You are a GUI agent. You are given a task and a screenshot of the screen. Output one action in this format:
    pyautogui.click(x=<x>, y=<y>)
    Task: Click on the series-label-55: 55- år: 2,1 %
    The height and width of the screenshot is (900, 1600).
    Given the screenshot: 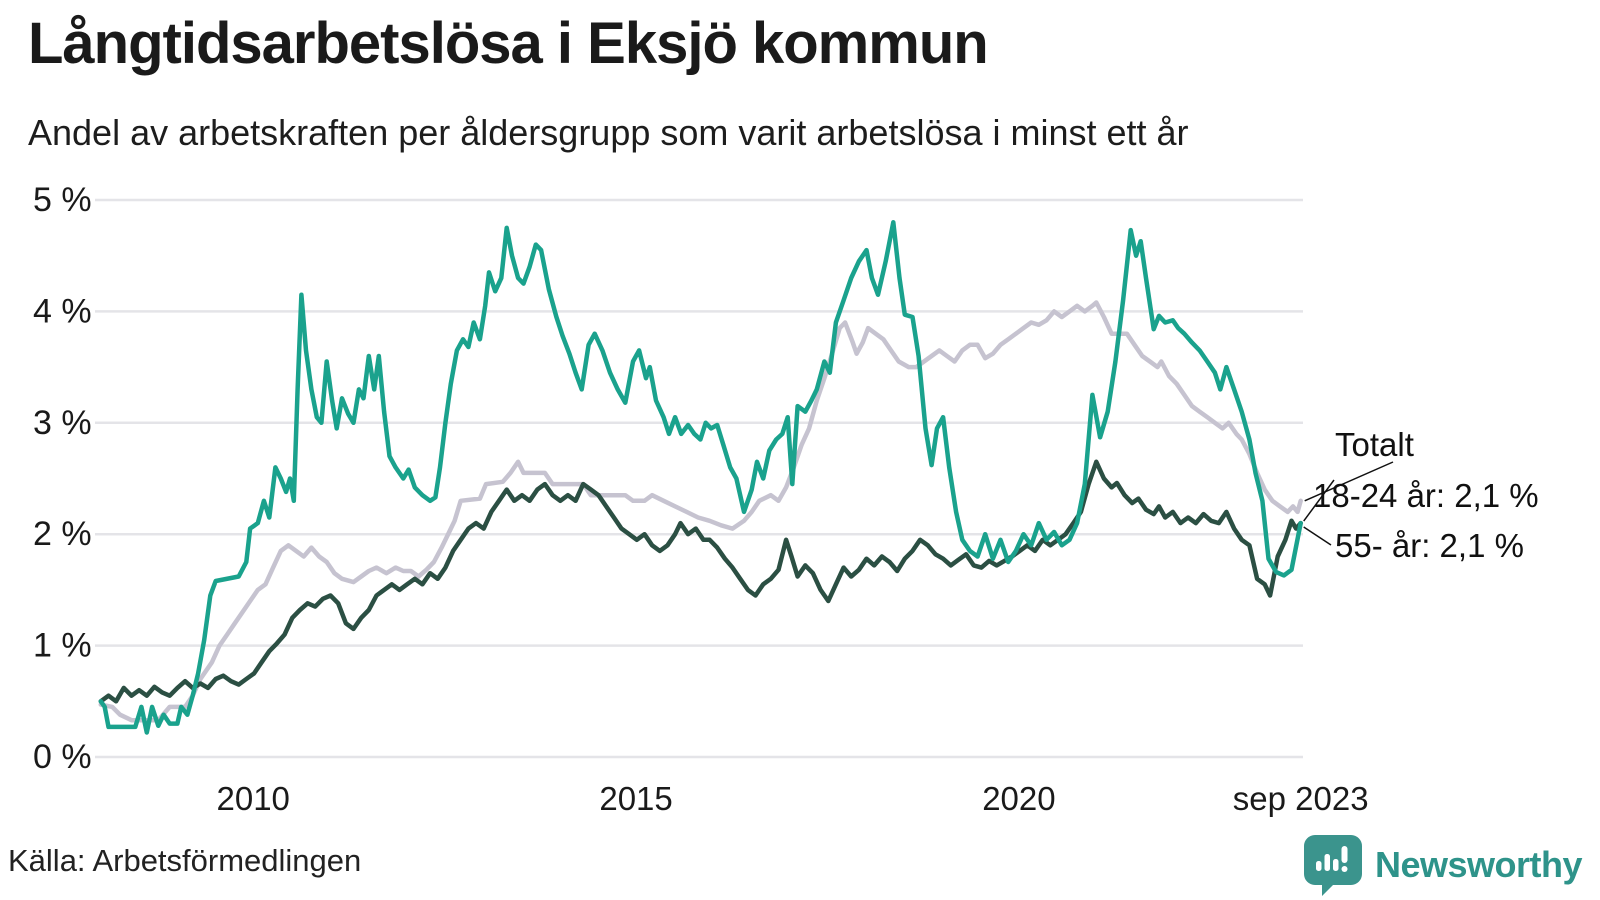 What is the action you would take?
    pyautogui.click(x=1429, y=545)
    